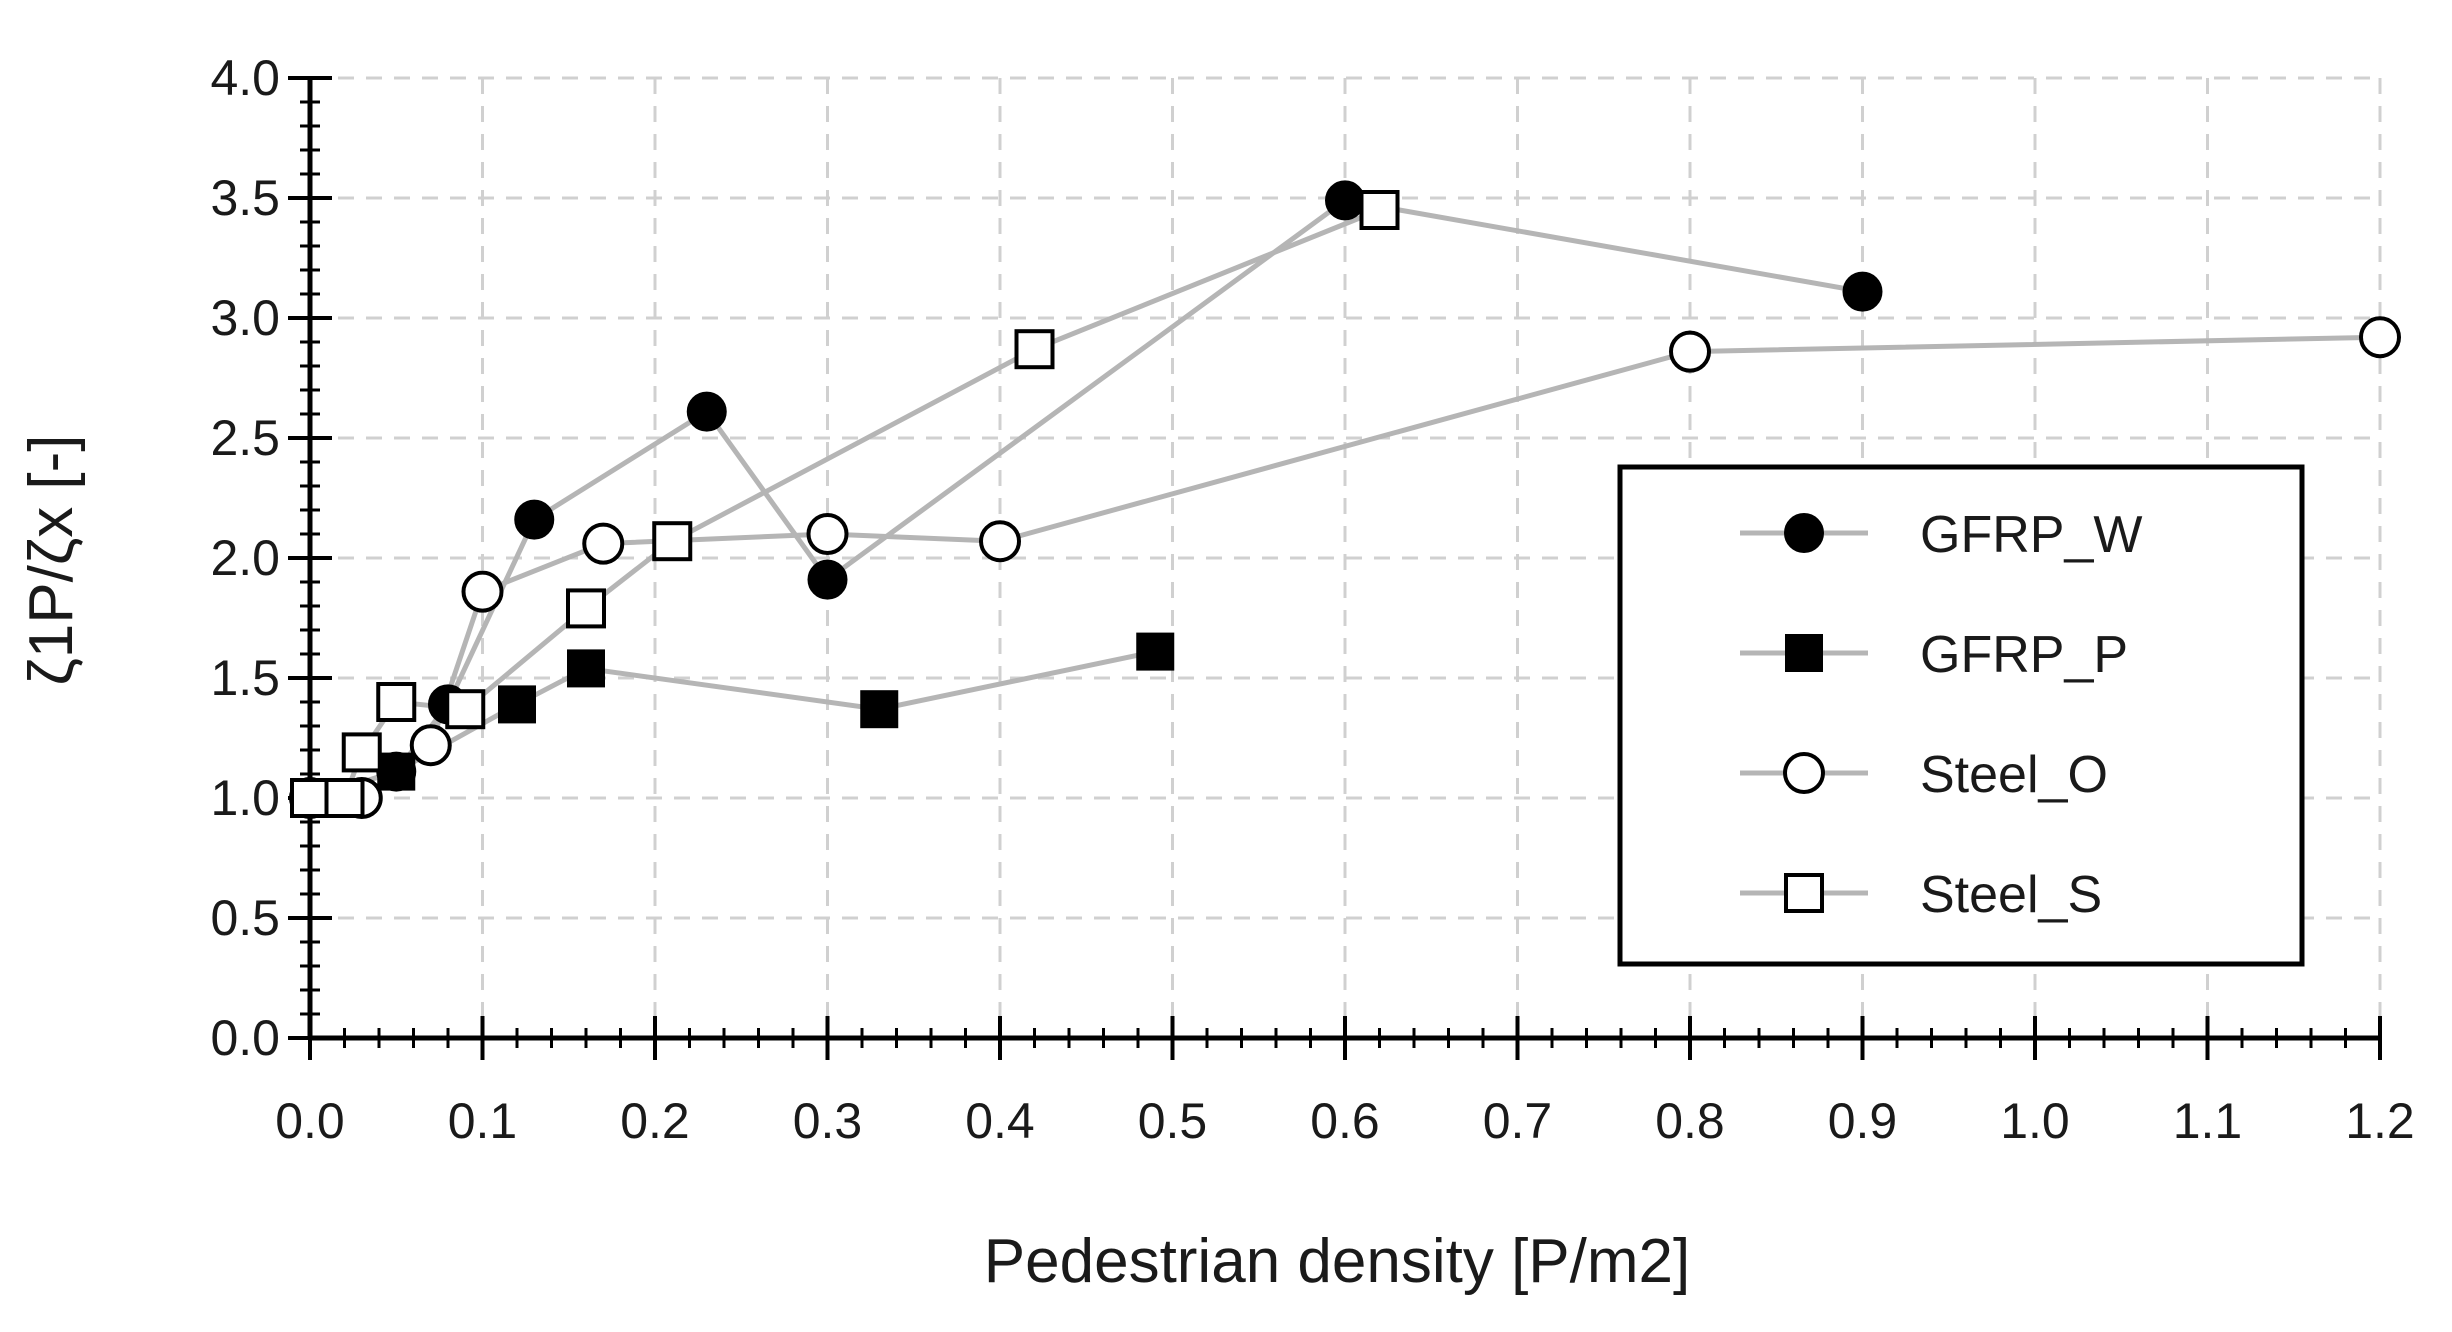 The image size is (2452, 1332). I want to click on legend-marker-gfrp-p, so click(1804, 653).